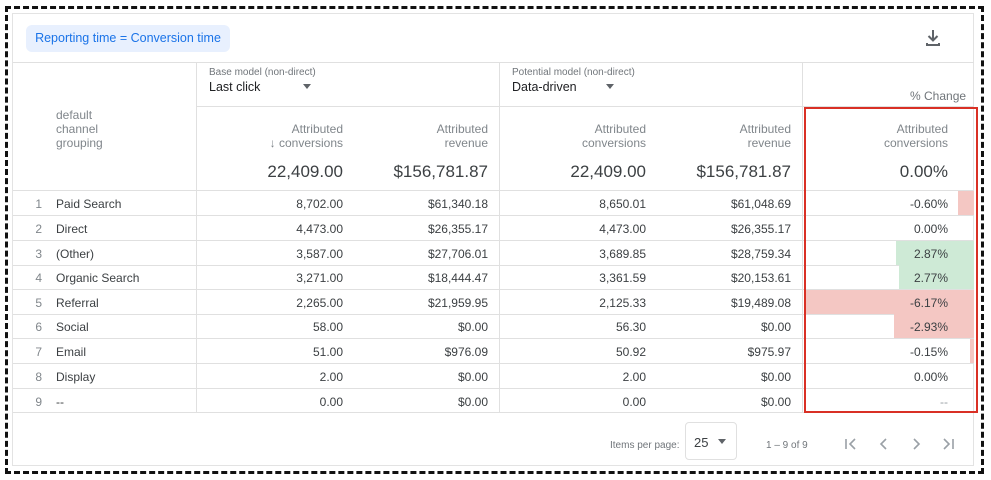 The width and height of the screenshot is (991, 480). What do you see at coordinates (79, 143) in the screenshot?
I see `header-line: grouping` at bounding box center [79, 143].